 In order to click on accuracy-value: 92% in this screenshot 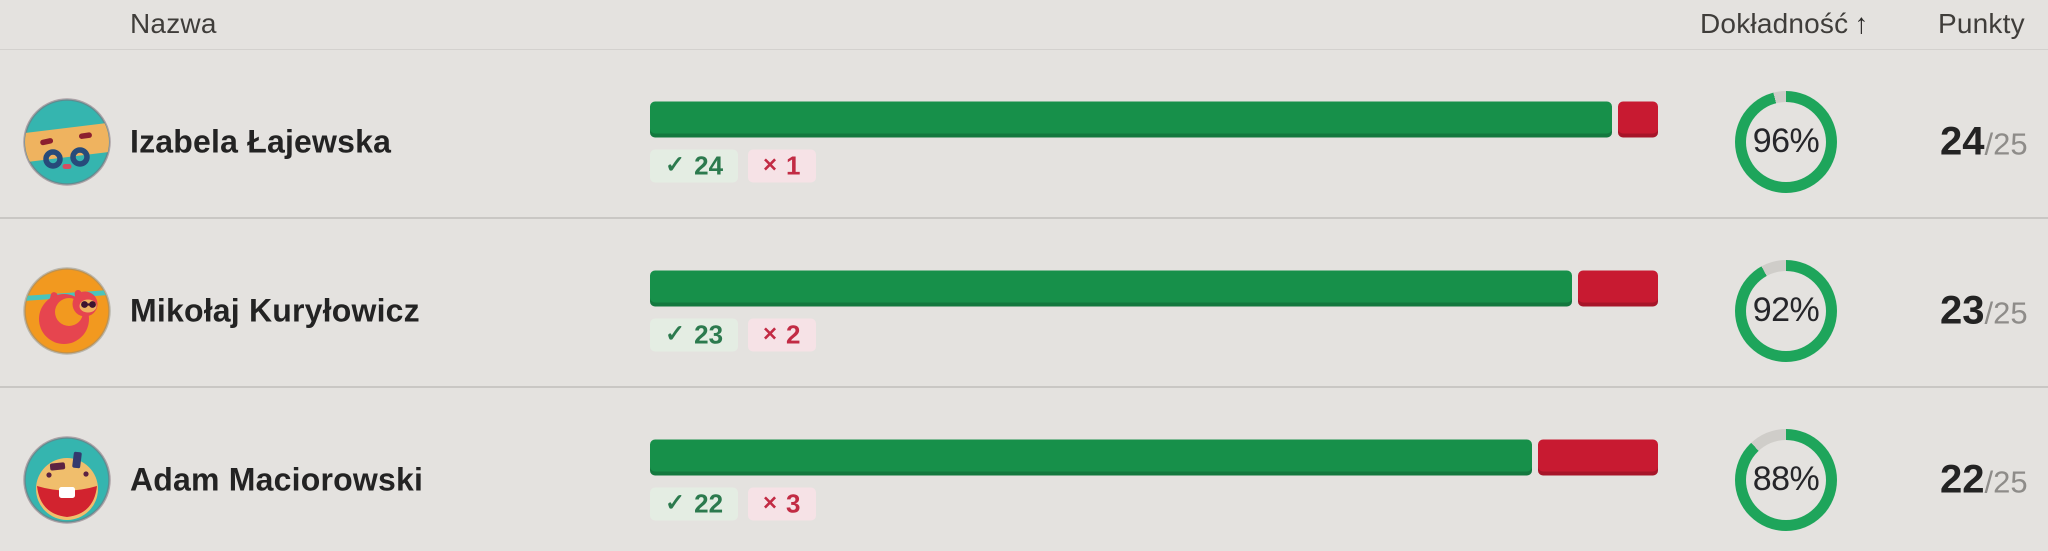, I will do `click(1786, 310)`.